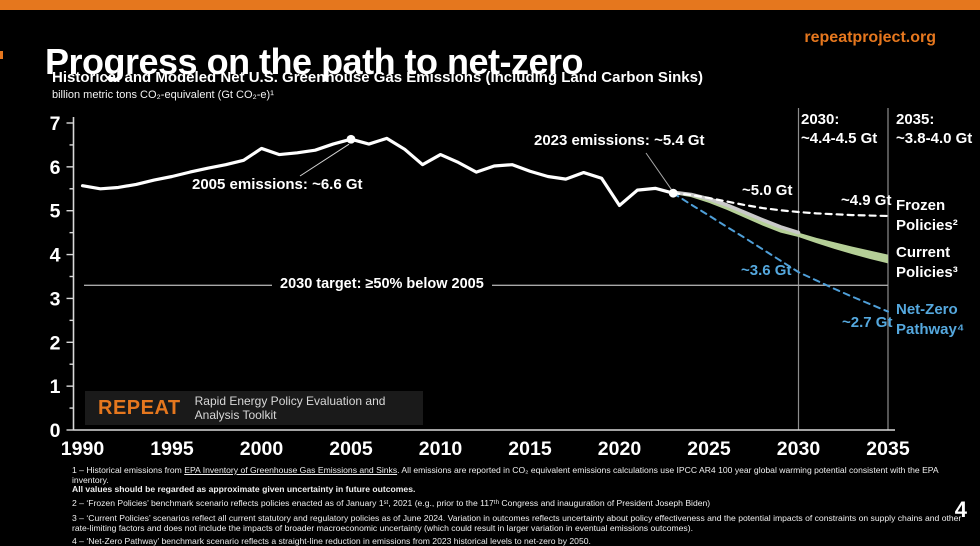 This screenshot has width=980, height=546. Describe the element at coordinates (709, 449) in the screenshot. I see `x-tick-label: 2025` at that location.